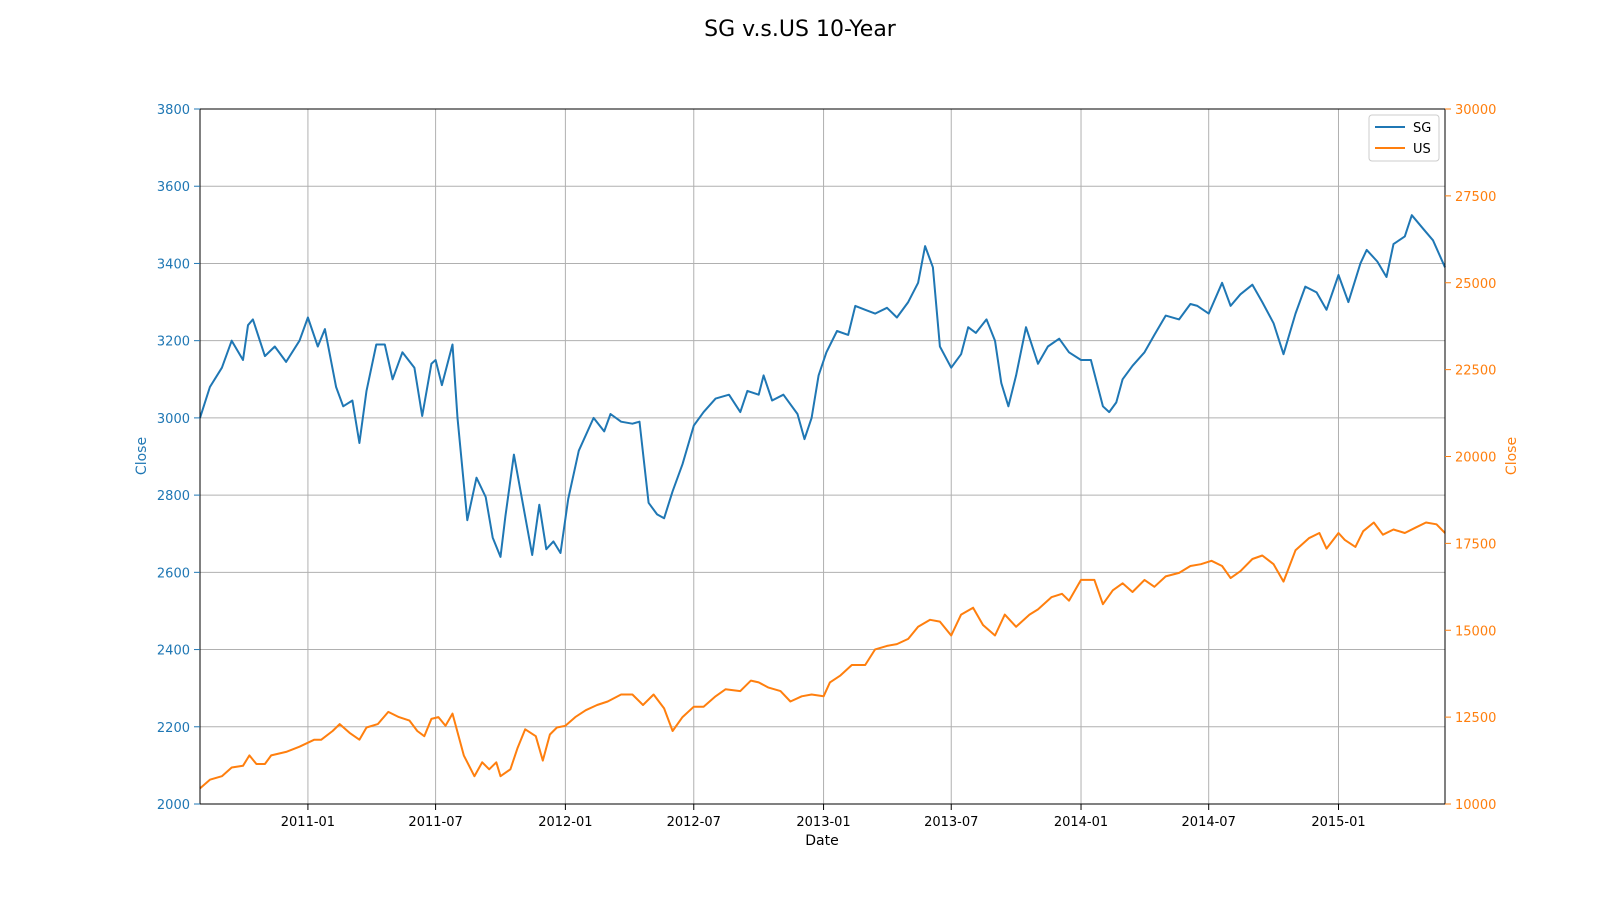  I want to click on chart-title: SG v.s.US 10-Year, so click(800, 29).